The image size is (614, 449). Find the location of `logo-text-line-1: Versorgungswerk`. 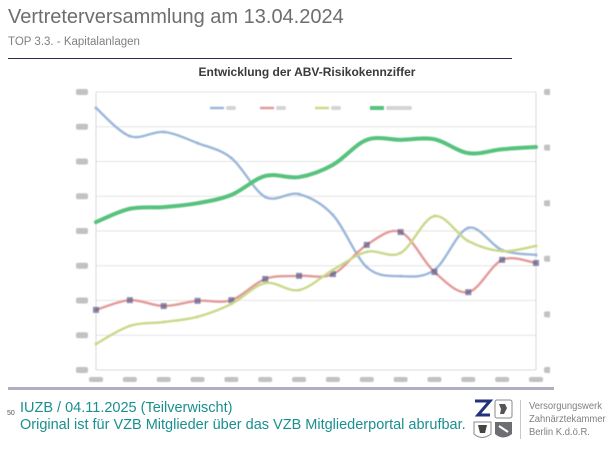

logo-text-line-1: Versorgungswerk is located at coordinates (566, 406).